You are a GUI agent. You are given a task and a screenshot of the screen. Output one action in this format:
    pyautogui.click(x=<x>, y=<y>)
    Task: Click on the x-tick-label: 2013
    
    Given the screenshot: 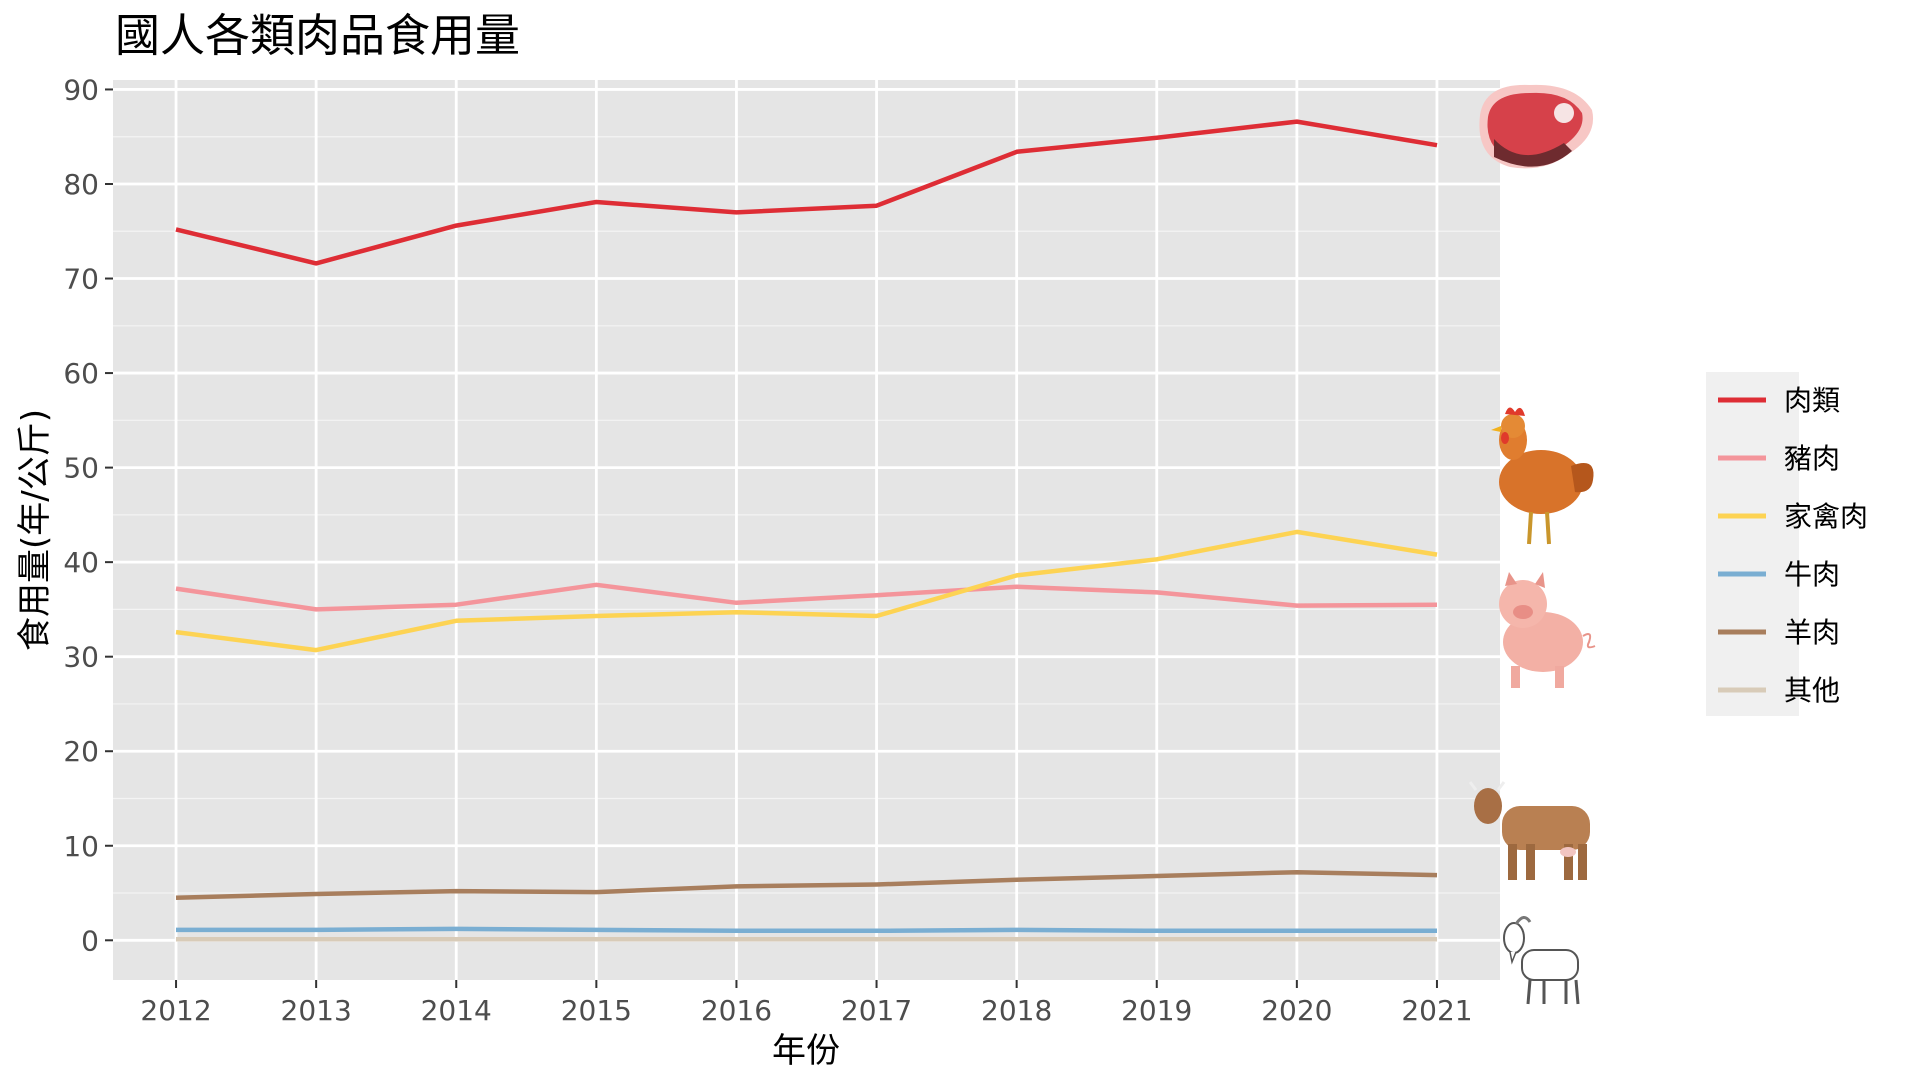 What is the action you would take?
    pyautogui.click(x=316, y=1010)
    